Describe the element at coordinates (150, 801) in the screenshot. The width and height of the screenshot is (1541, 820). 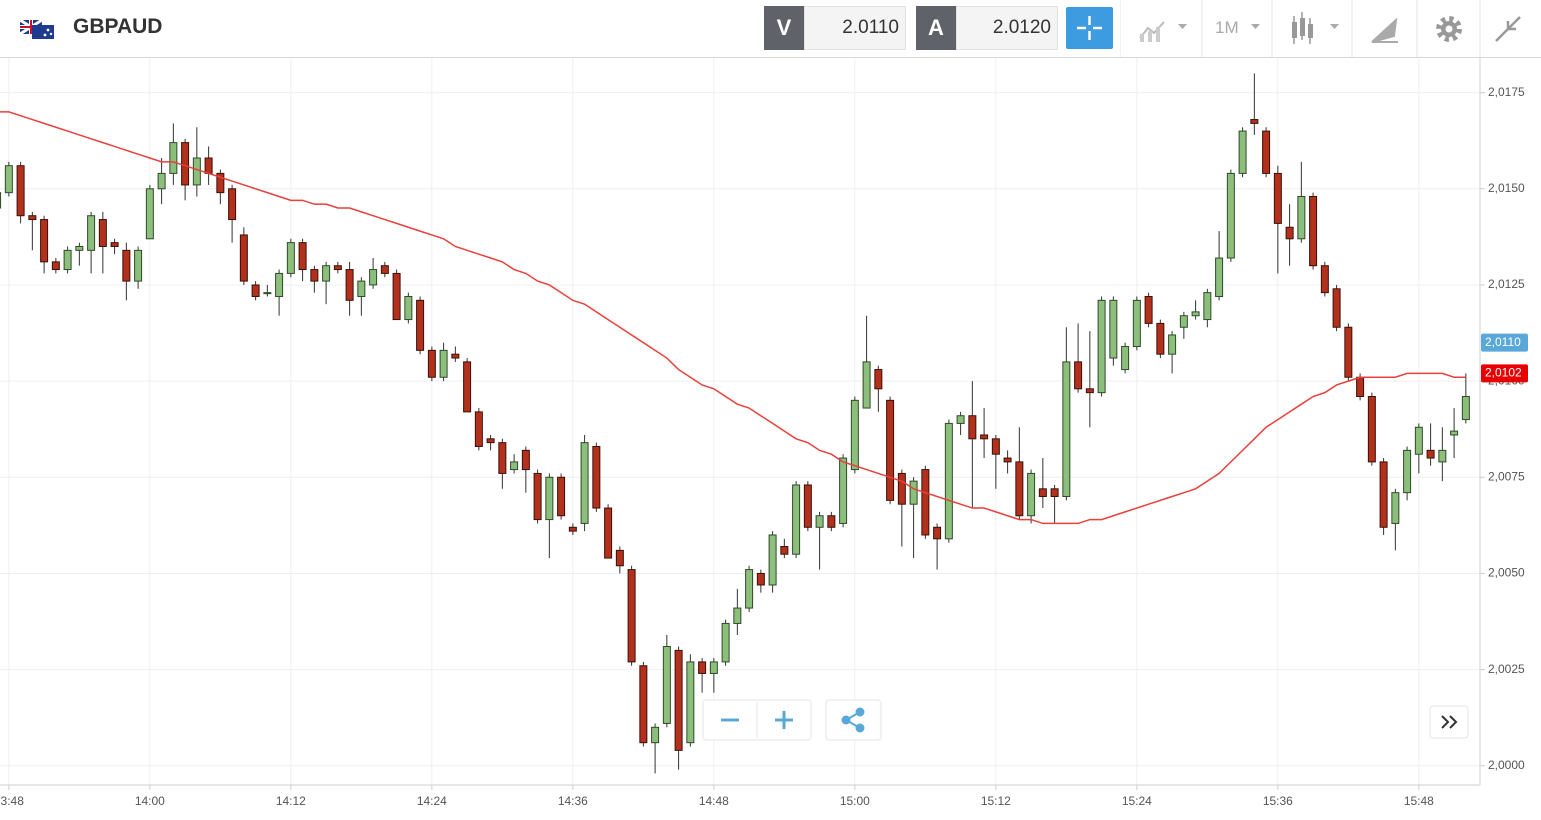
I see `x-tick-label: 14:00` at that location.